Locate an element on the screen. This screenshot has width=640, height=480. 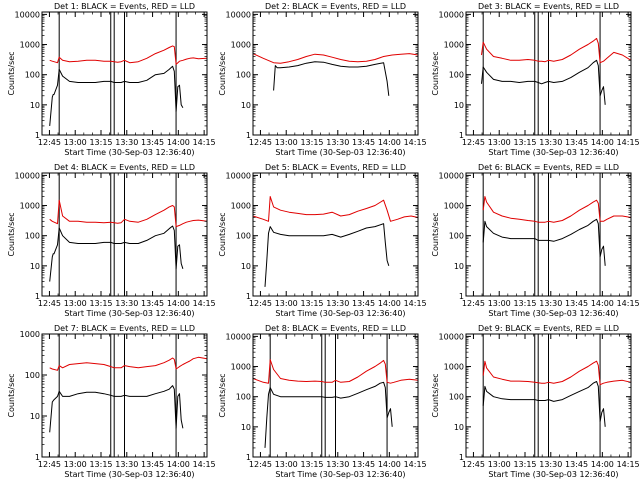
panel-title: Det 5: BLACK = Events, RED = LLD is located at coordinates (335, 167).